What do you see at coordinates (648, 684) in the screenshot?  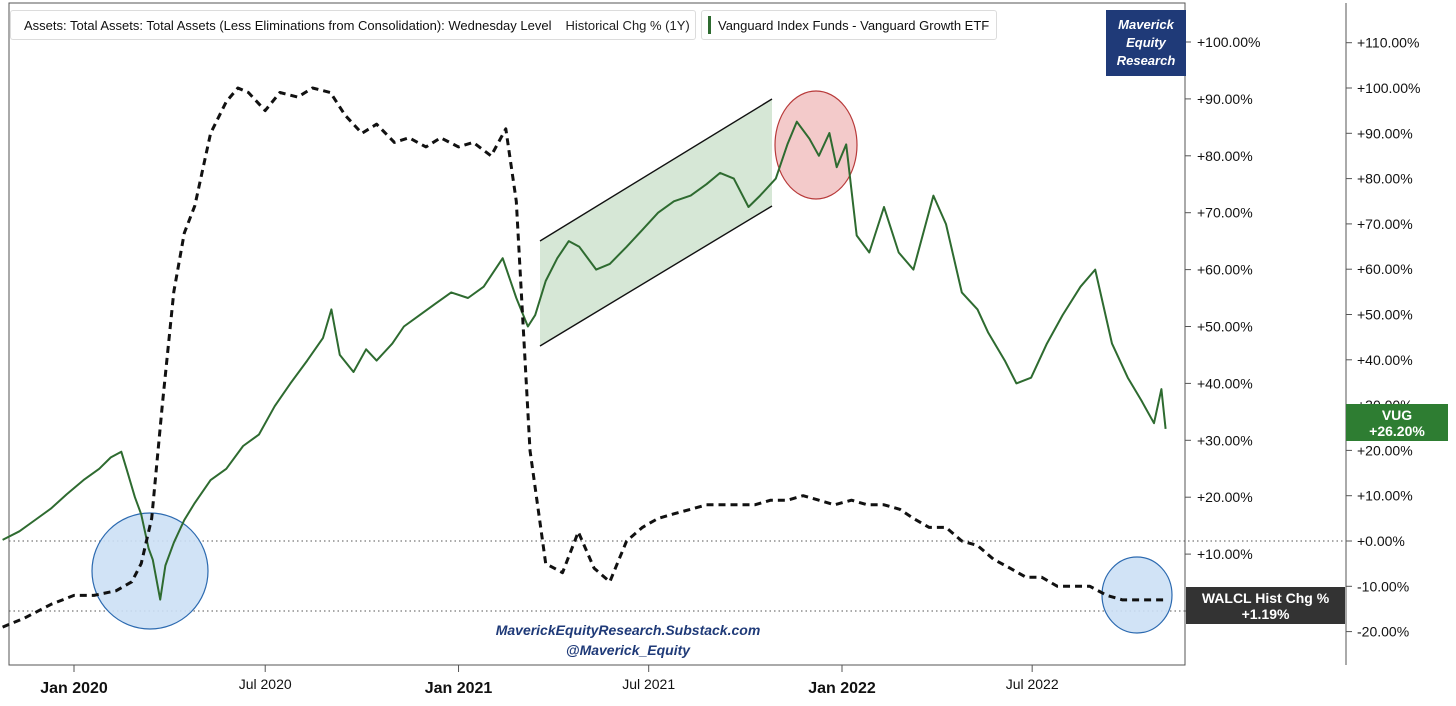 I see `x-tick-label: Jul 2021` at bounding box center [648, 684].